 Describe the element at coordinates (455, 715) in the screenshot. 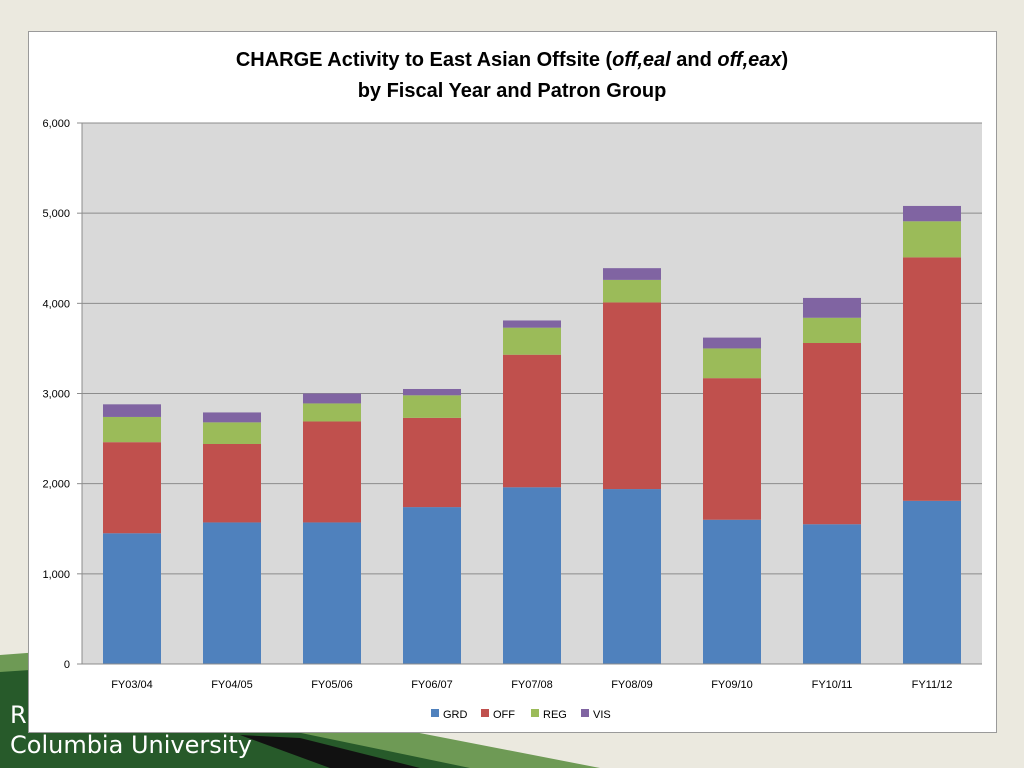

I see `legend-label-grd: GRD` at that location.